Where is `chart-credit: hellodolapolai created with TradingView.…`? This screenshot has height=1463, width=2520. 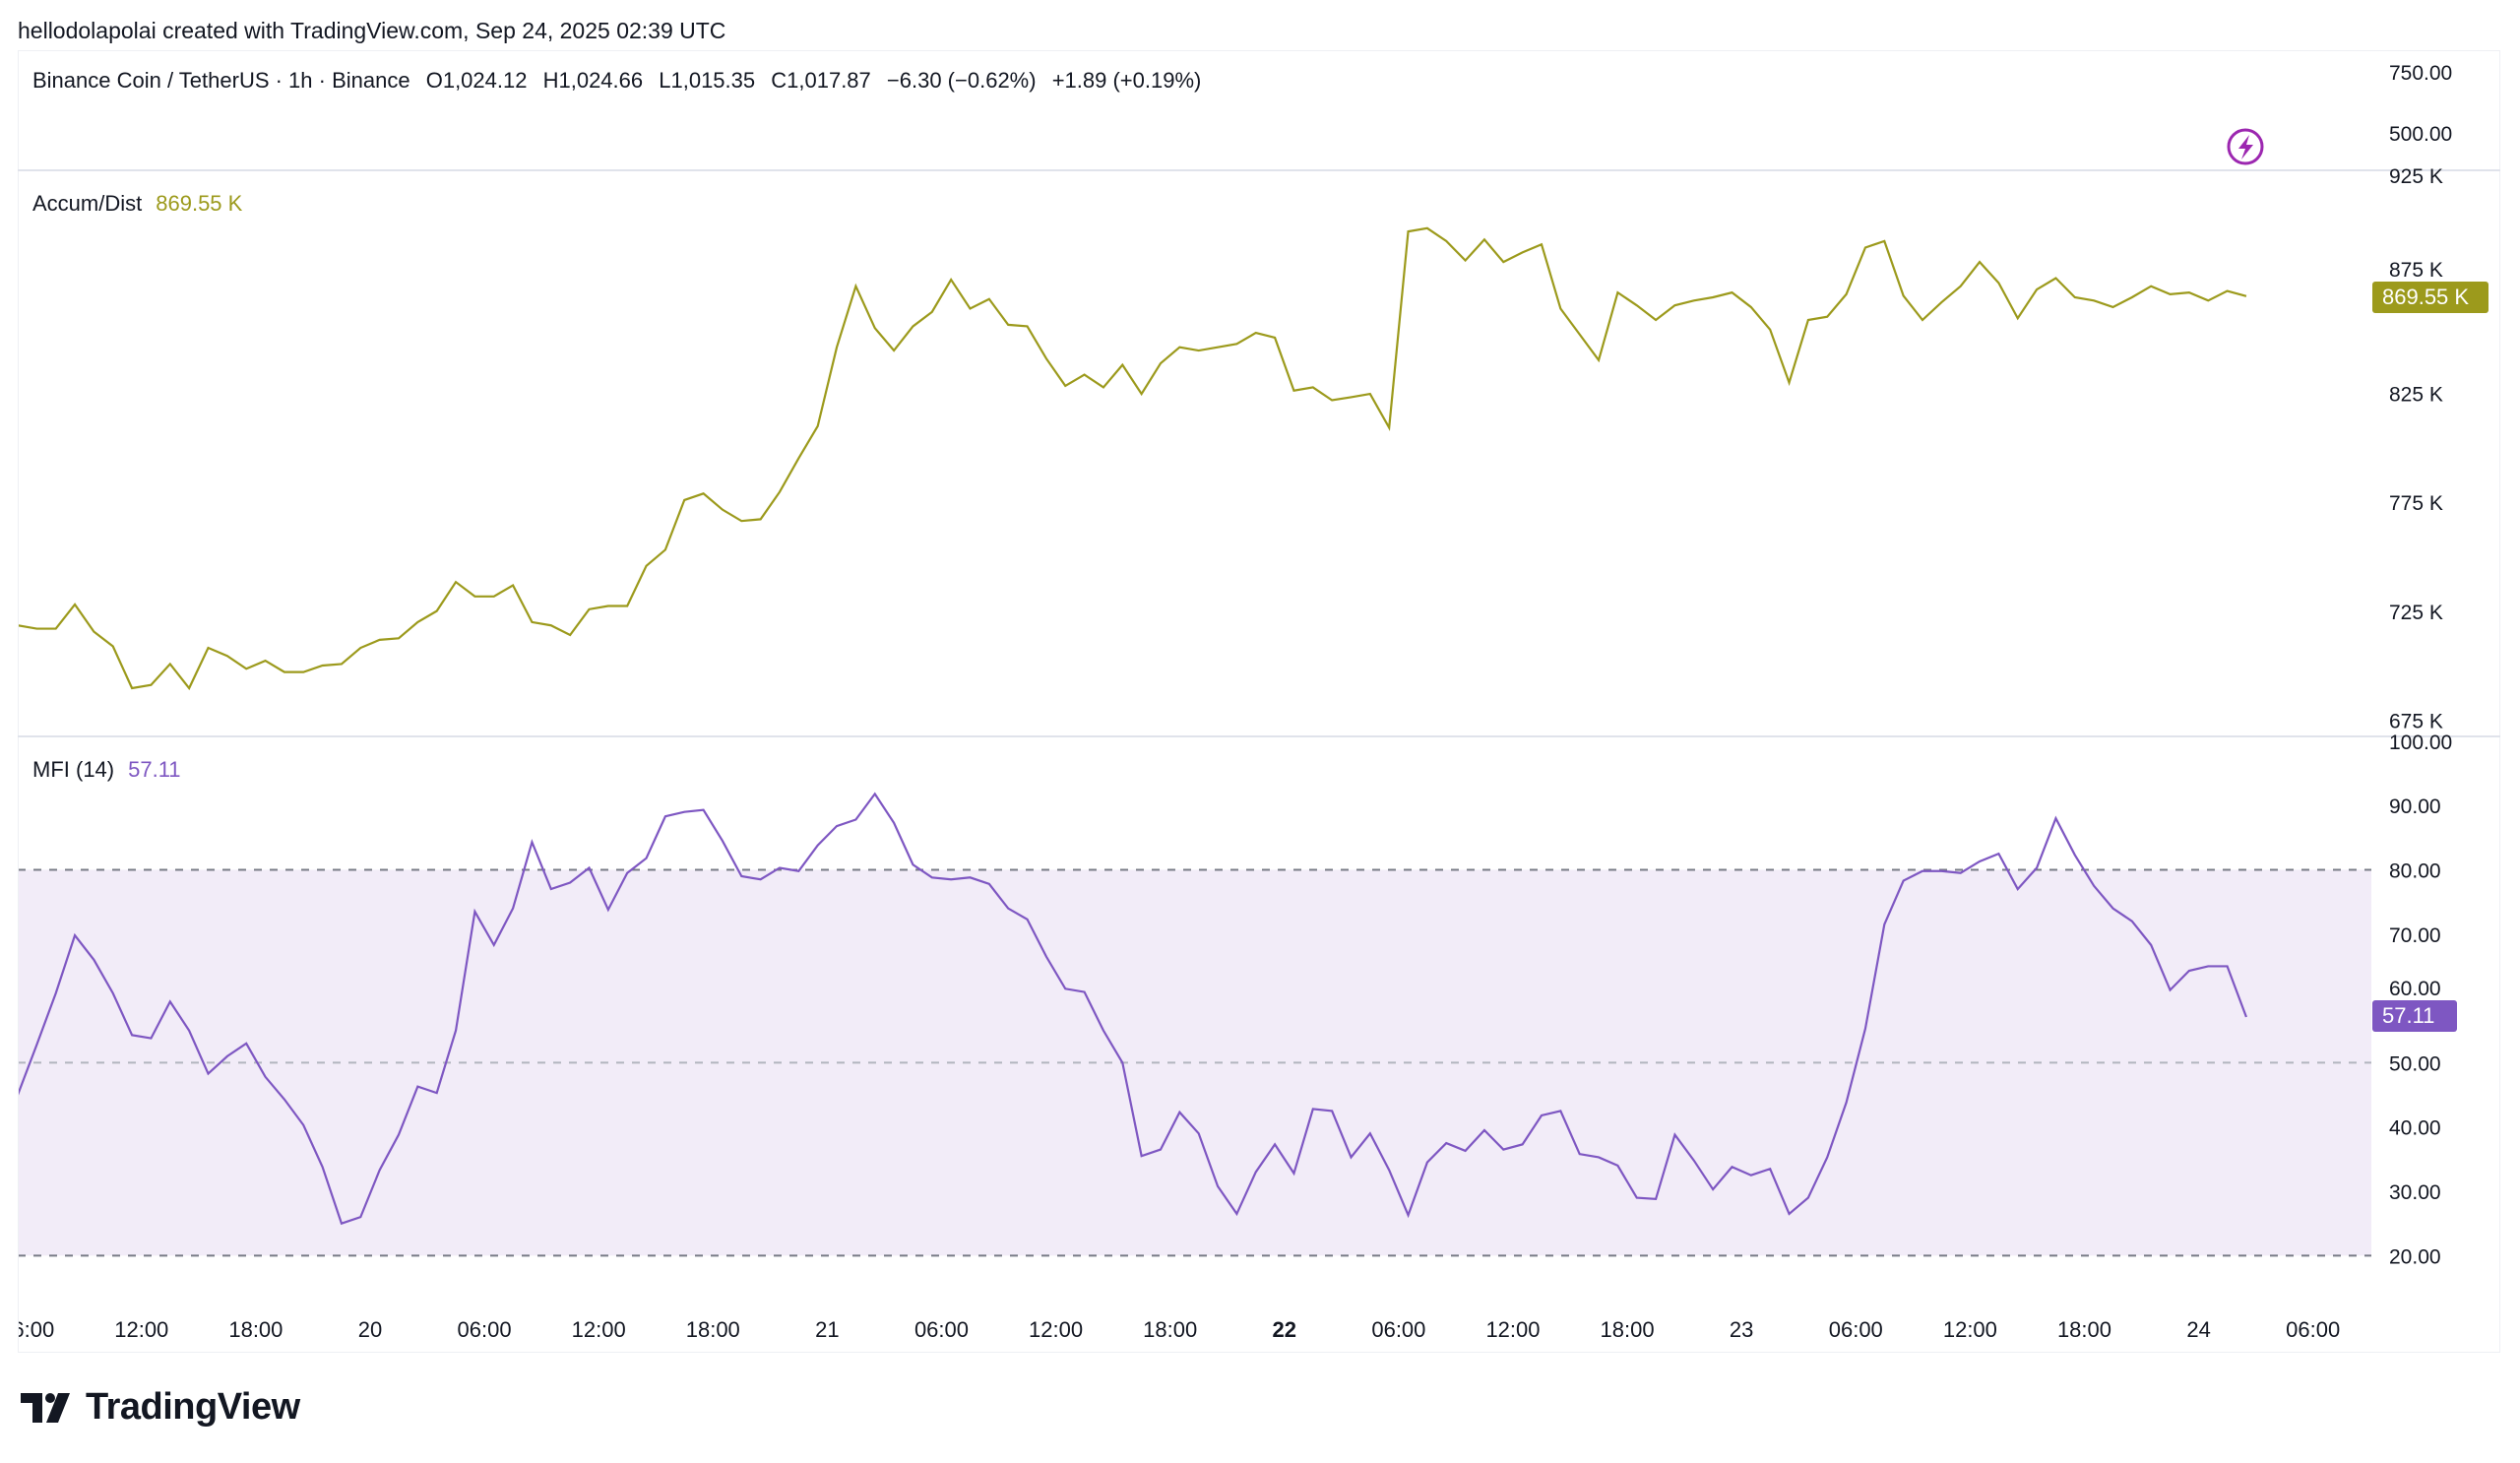
chart-credit: hellodolapolai created with TradingView.… is located at coordinates (372, 30).